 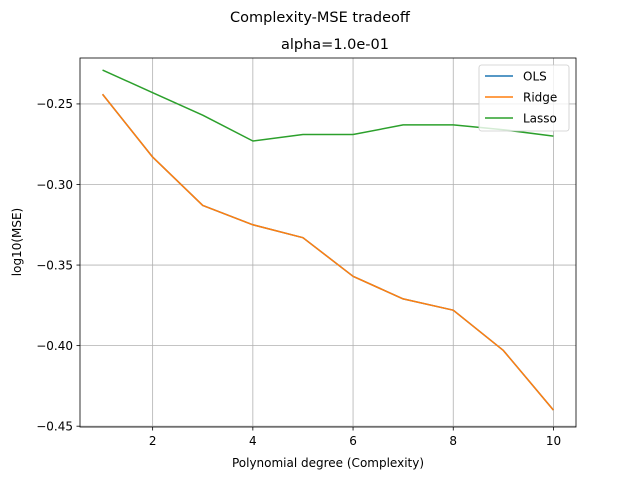 I want to click on y-tick-label: −0.40, so click(x=54, y=346).